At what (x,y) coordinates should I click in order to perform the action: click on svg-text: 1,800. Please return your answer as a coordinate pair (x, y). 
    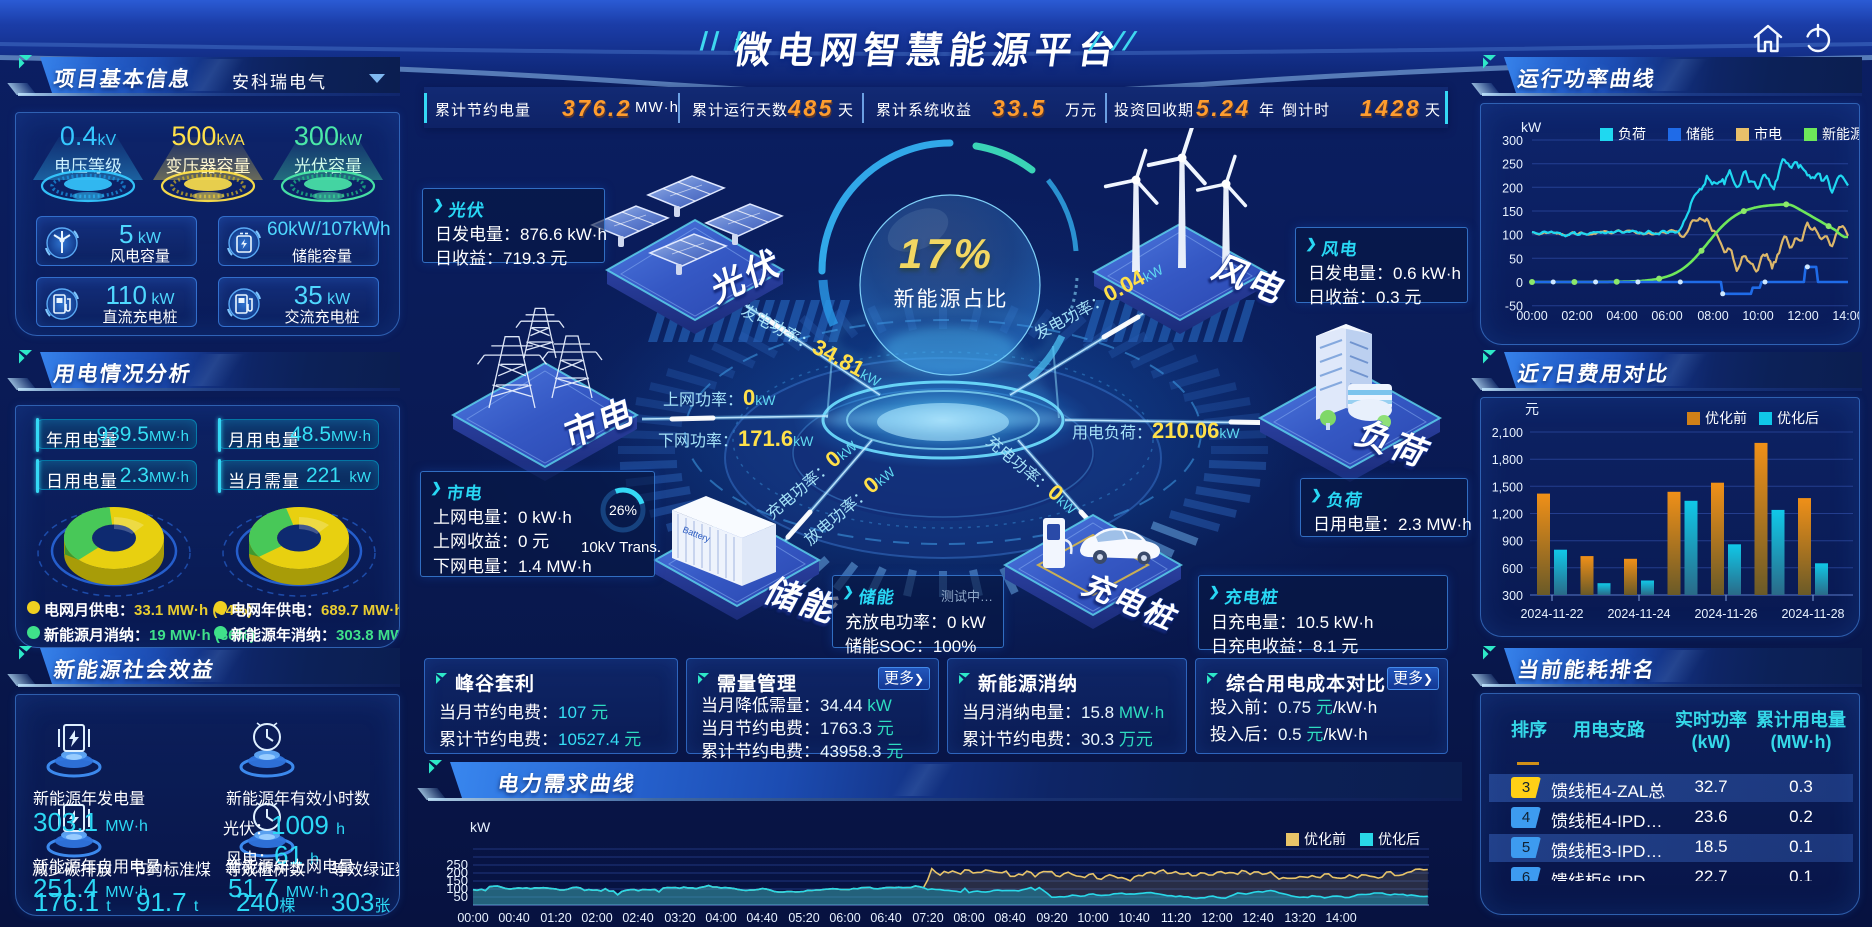
    Looking at the image, I should click on (1507, 460).